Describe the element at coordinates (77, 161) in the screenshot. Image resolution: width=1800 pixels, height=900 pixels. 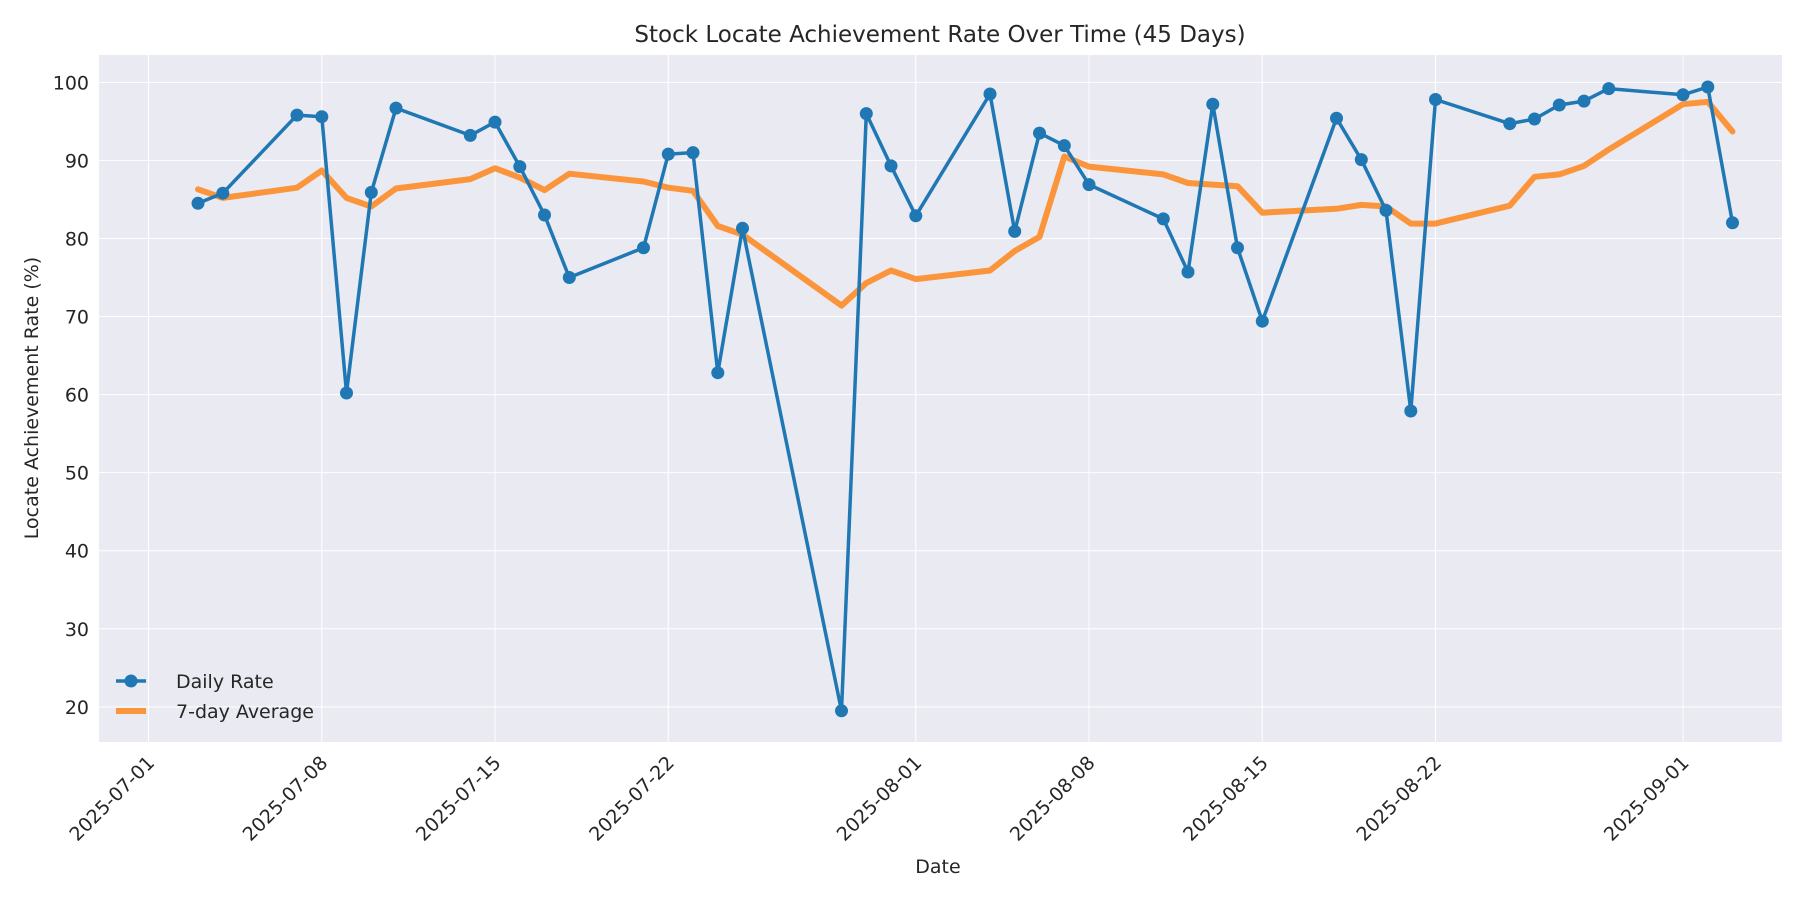
I see `y-tick-label: 90` at that location.